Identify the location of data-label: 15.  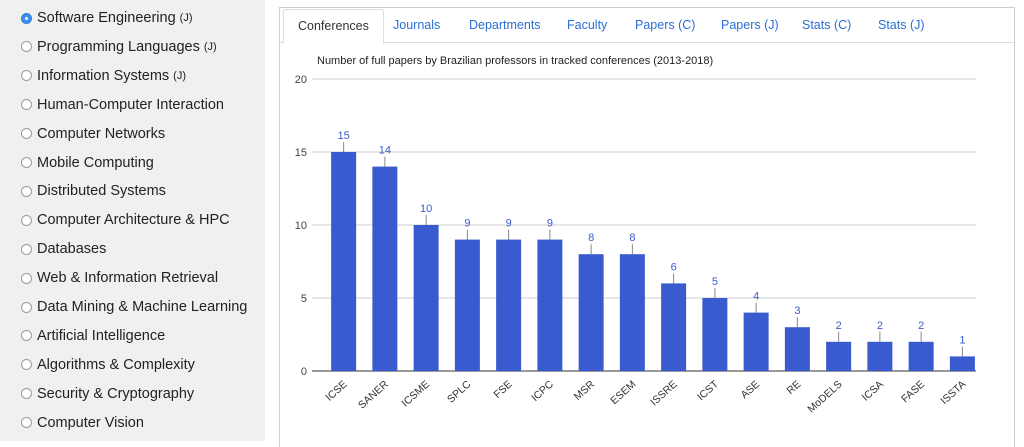
(344, 136).